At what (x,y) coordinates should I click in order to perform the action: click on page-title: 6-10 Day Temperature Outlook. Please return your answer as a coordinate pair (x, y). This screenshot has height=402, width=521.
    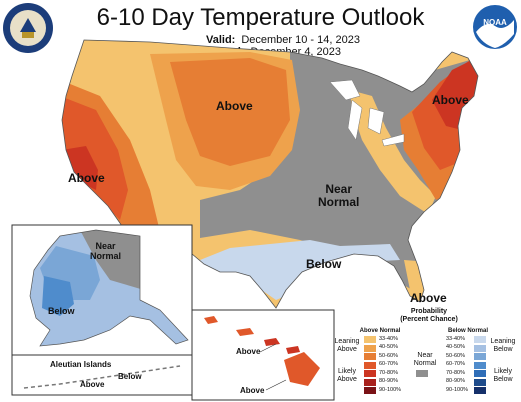
    Looking at the image, I should click on (260, 17).